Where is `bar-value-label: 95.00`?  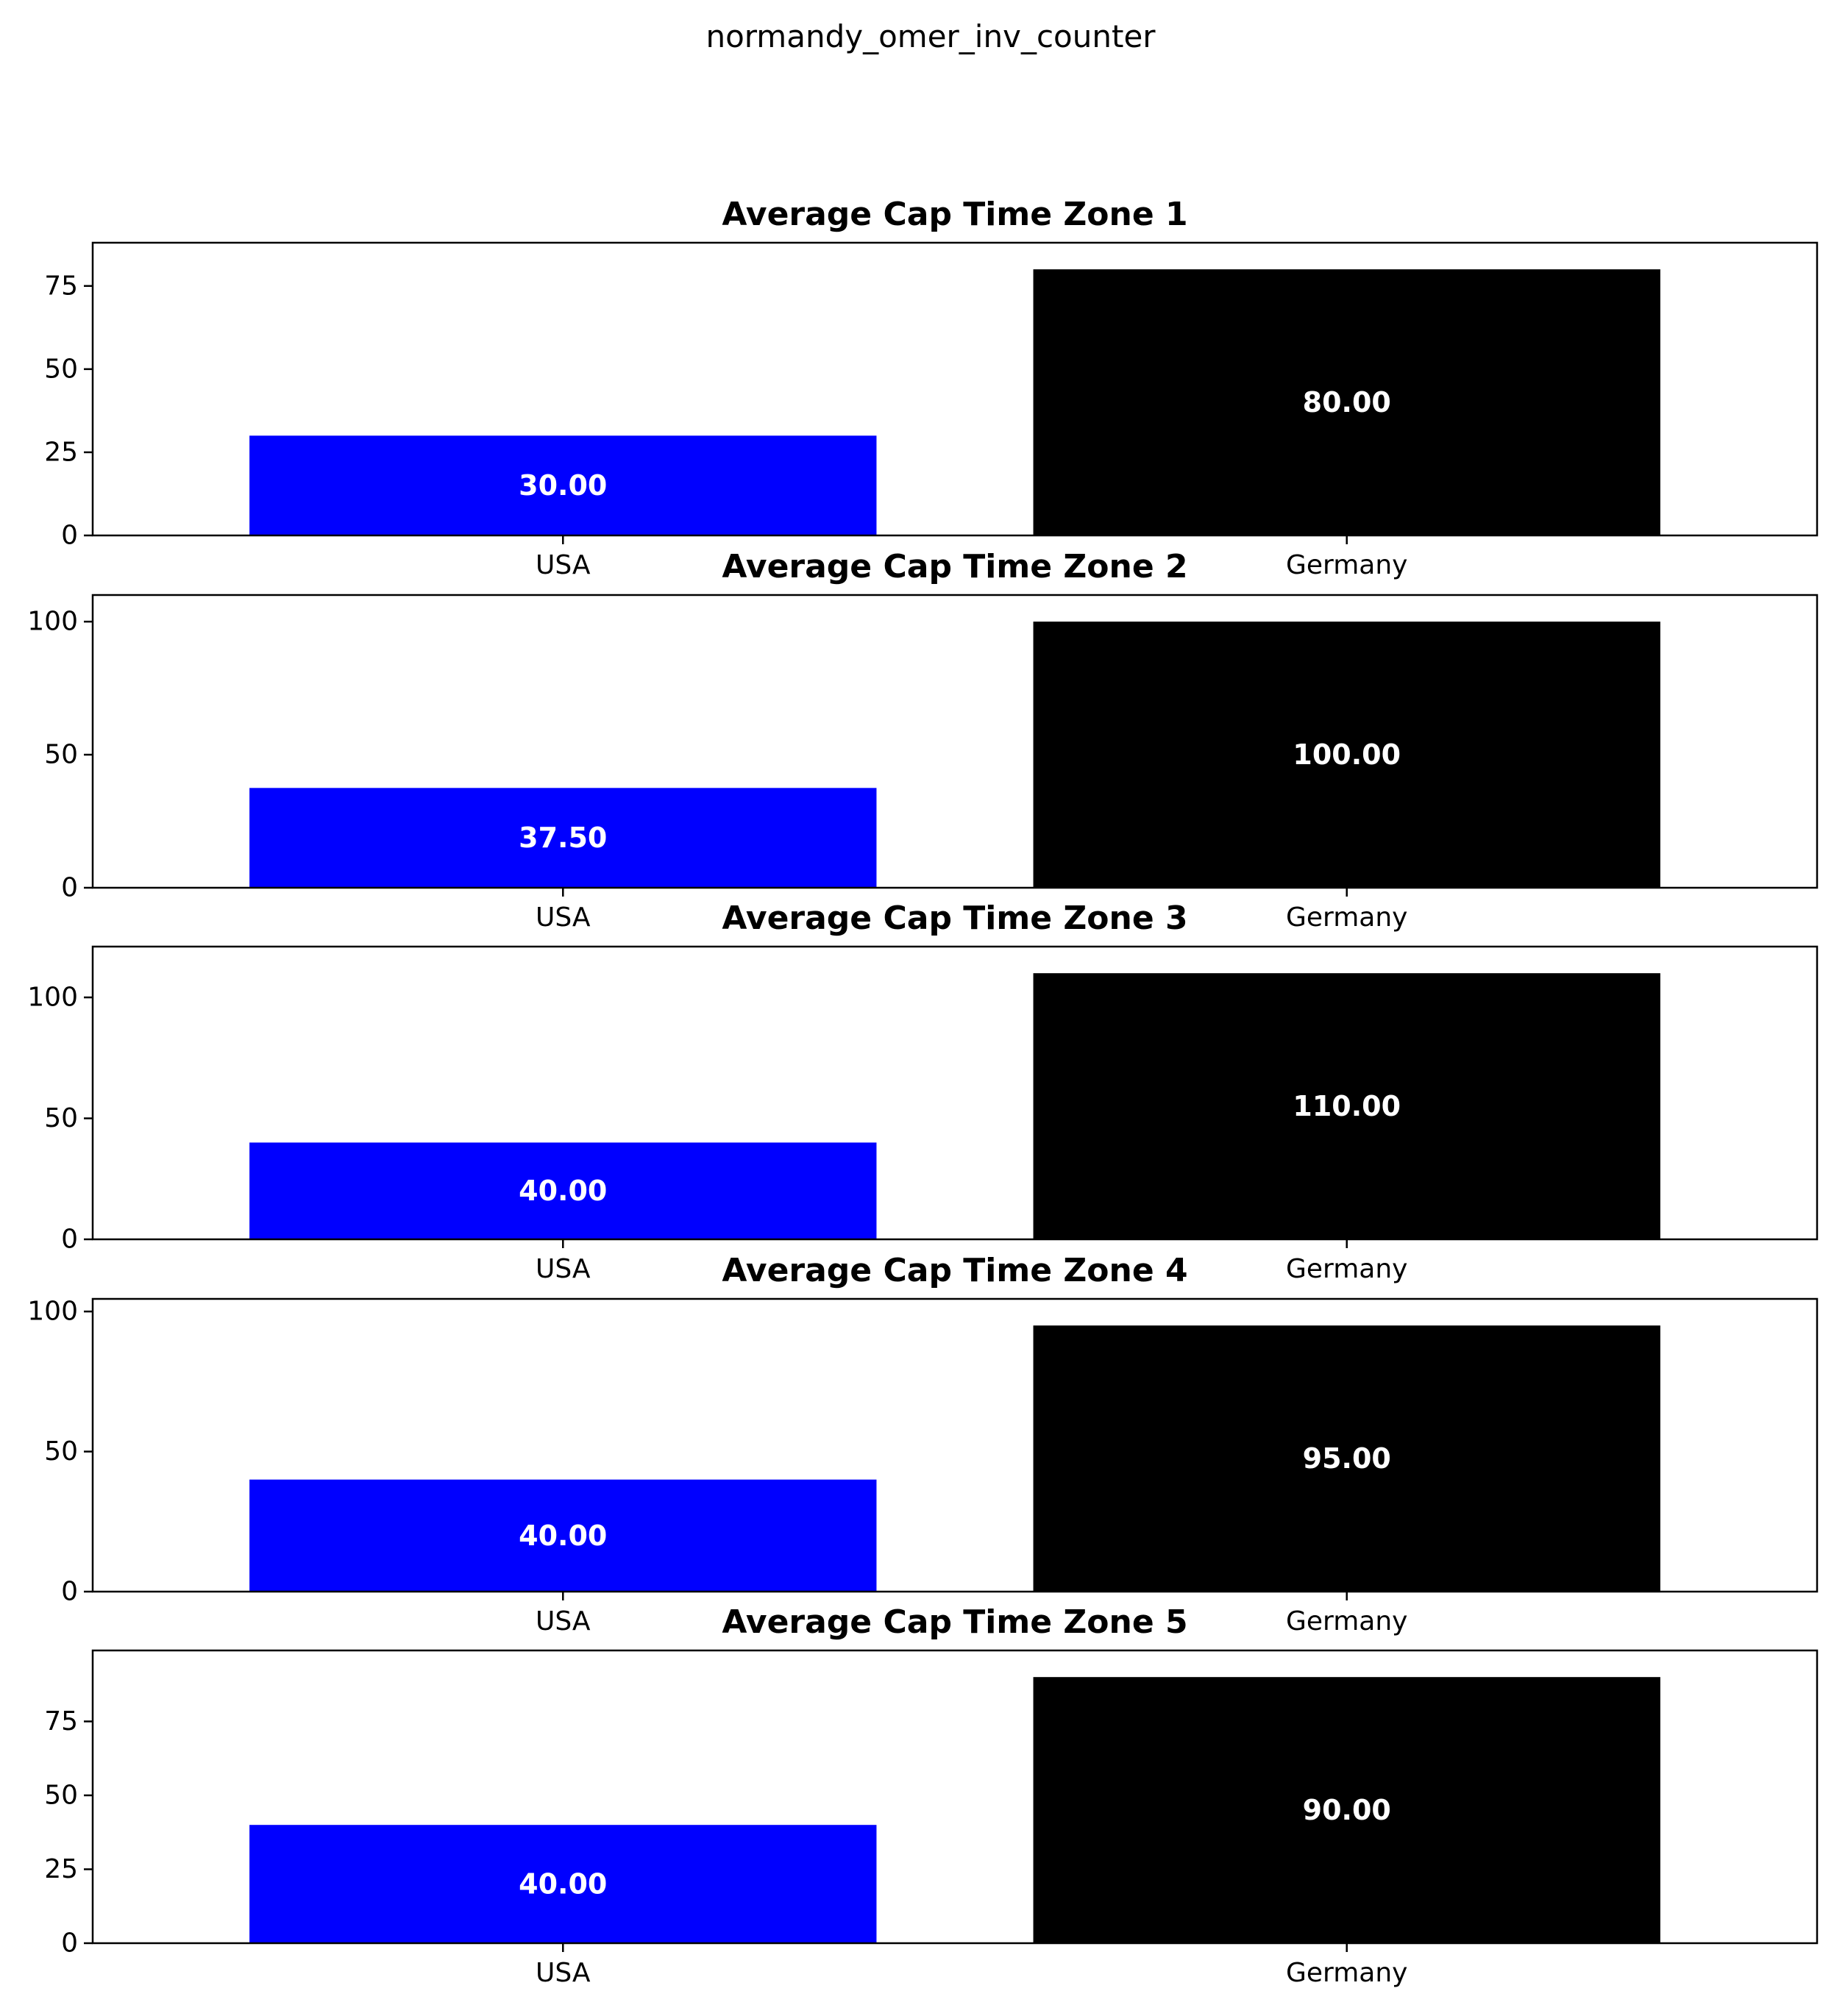 bar-value-label: 95.00 is located at coordinates (1347, 1458).